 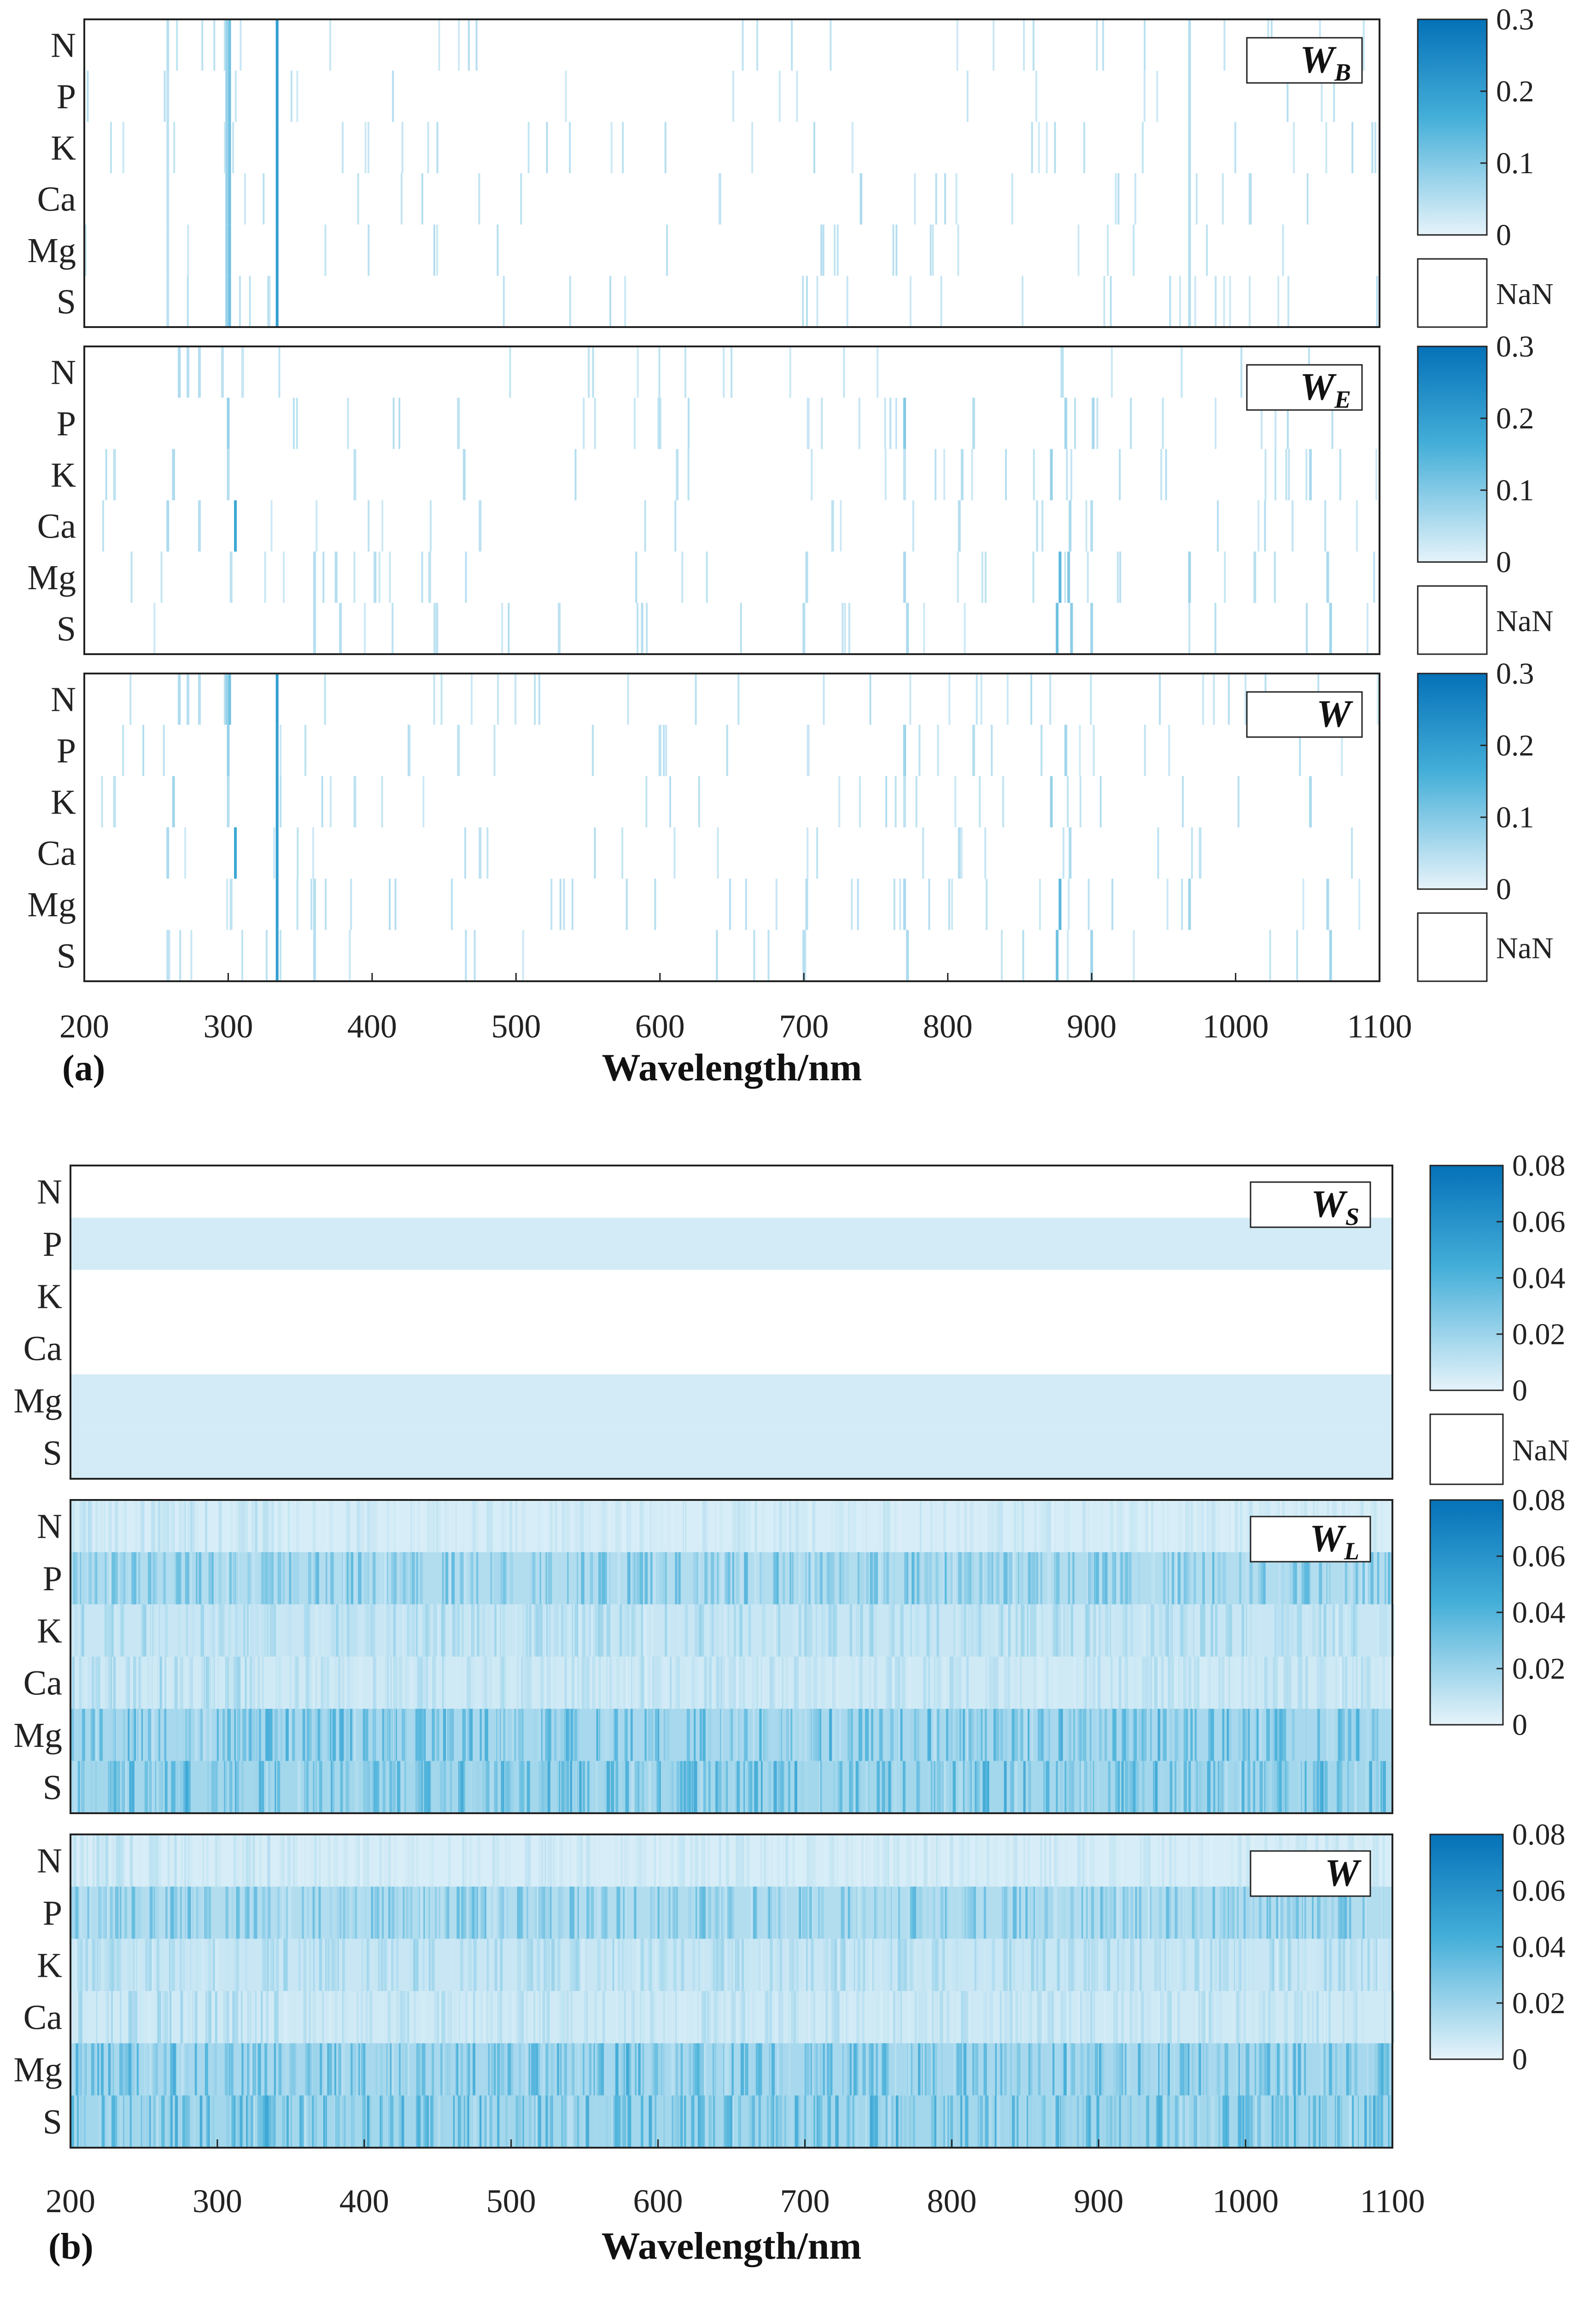 What do you see at coordinates (732, 1067) in the screenshot?
I see `x-axis-title: Wavelength/nm` at bounding box center [732, 1067].